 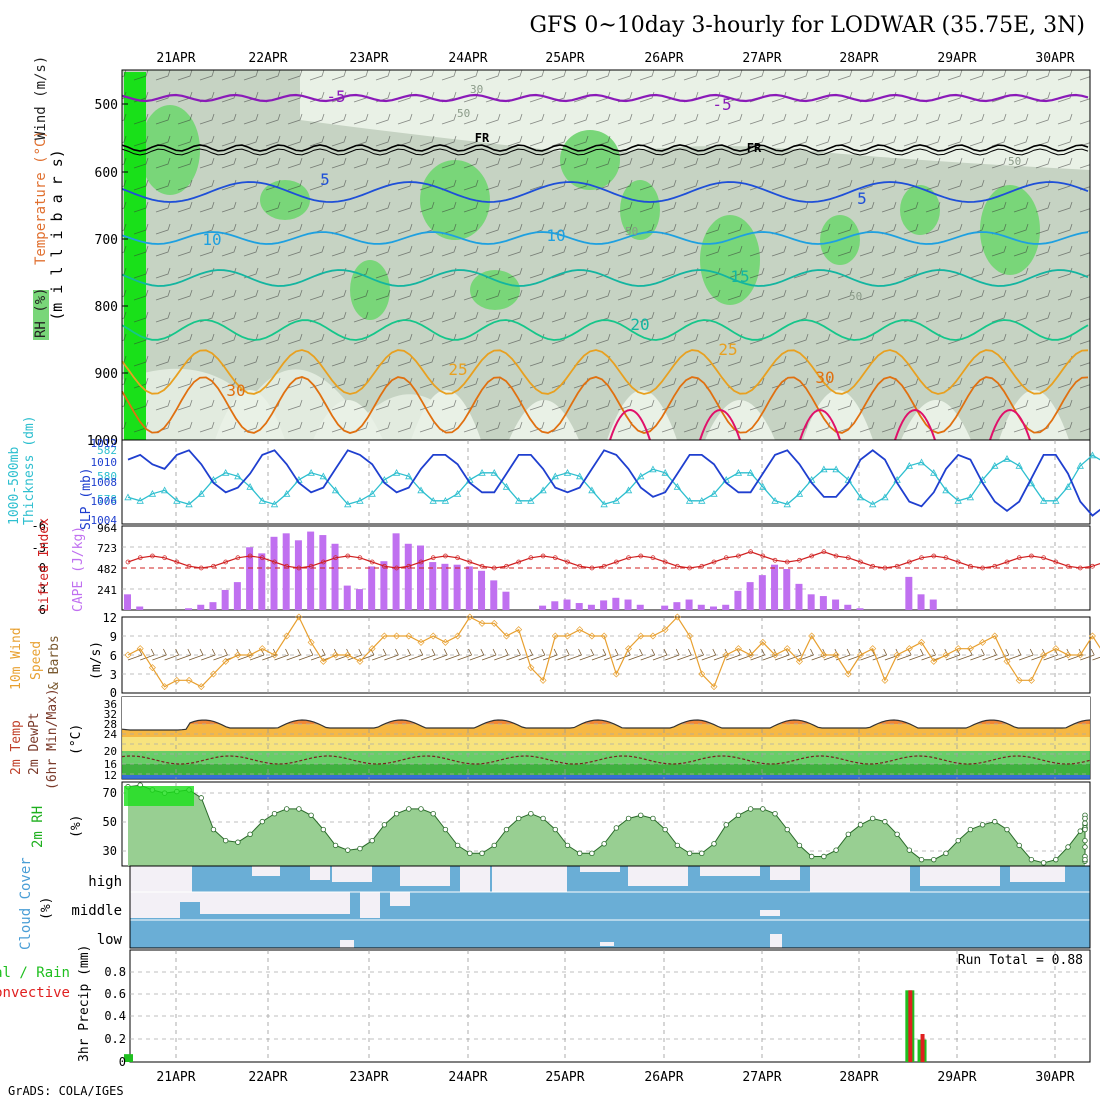 What do you see at coordinates (41, 312) in the screenshot?
I see `rh-legend-label: RH (%)` at bounding box center [41, 312].